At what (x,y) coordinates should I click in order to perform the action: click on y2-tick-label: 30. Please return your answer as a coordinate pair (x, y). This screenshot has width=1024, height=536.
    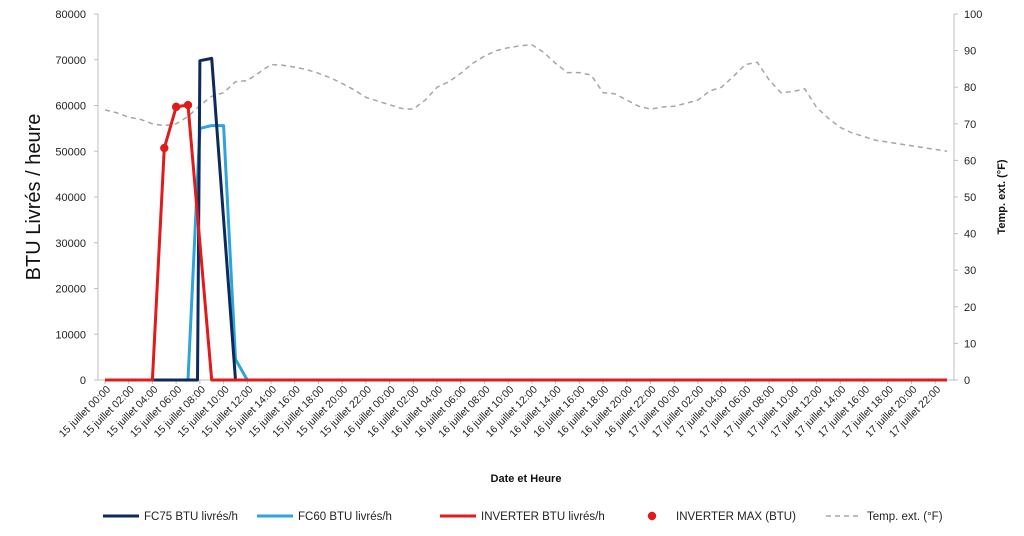
    Looking at the image, I should click on (970, 271).